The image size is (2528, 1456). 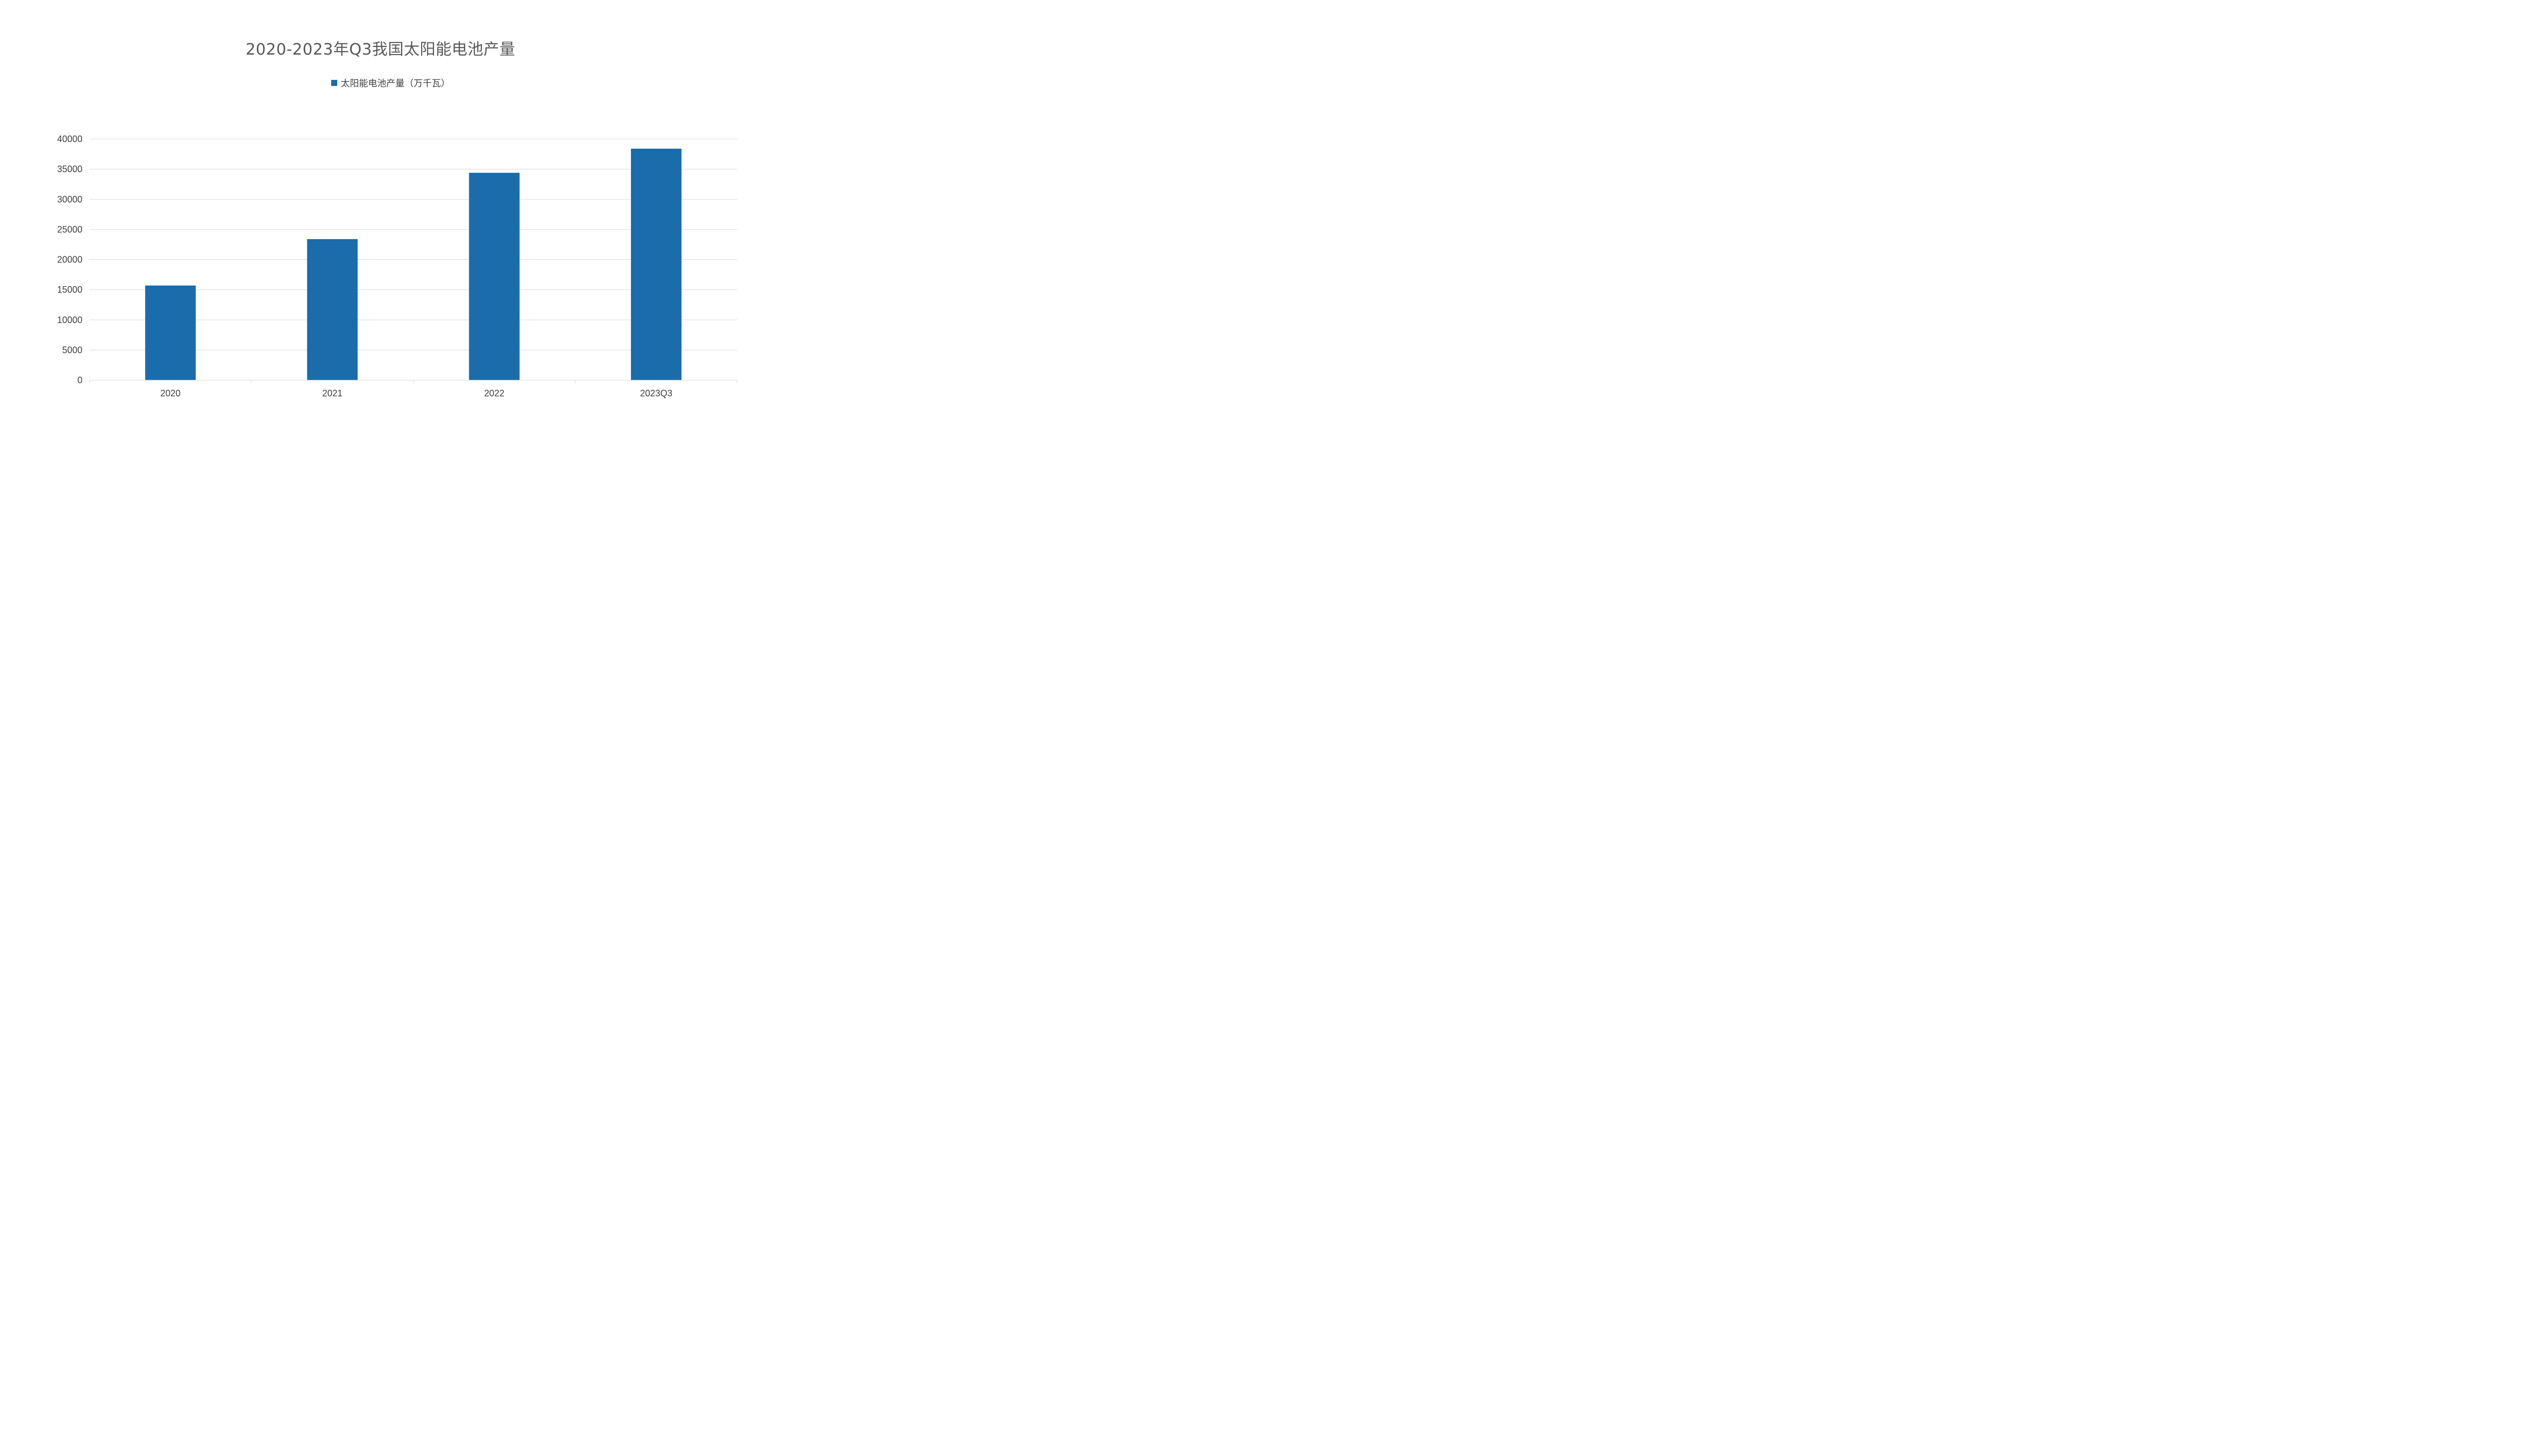 I want to click on bar-2023q3, so click(x=656, y=264).